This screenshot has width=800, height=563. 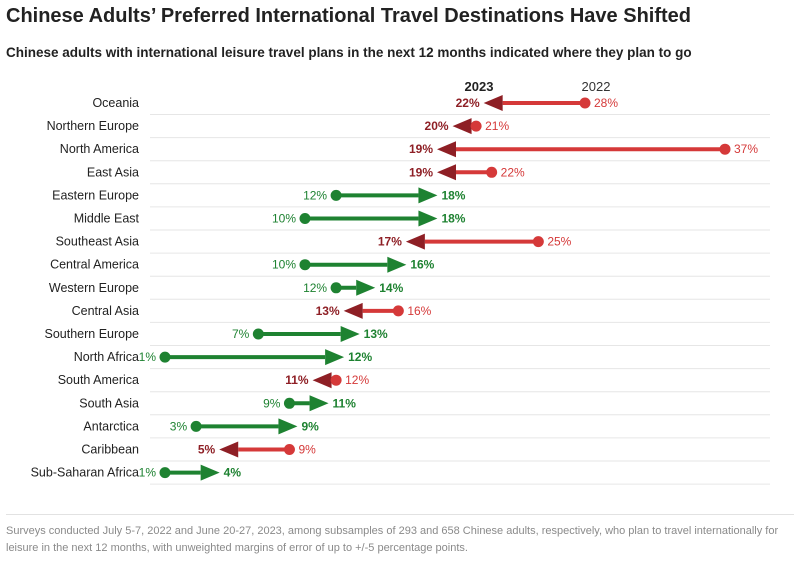 What do you see at coordinates (105, 311) in the screenshot?
I see `category-label: Central Asia` at bounding box center [105, 311].